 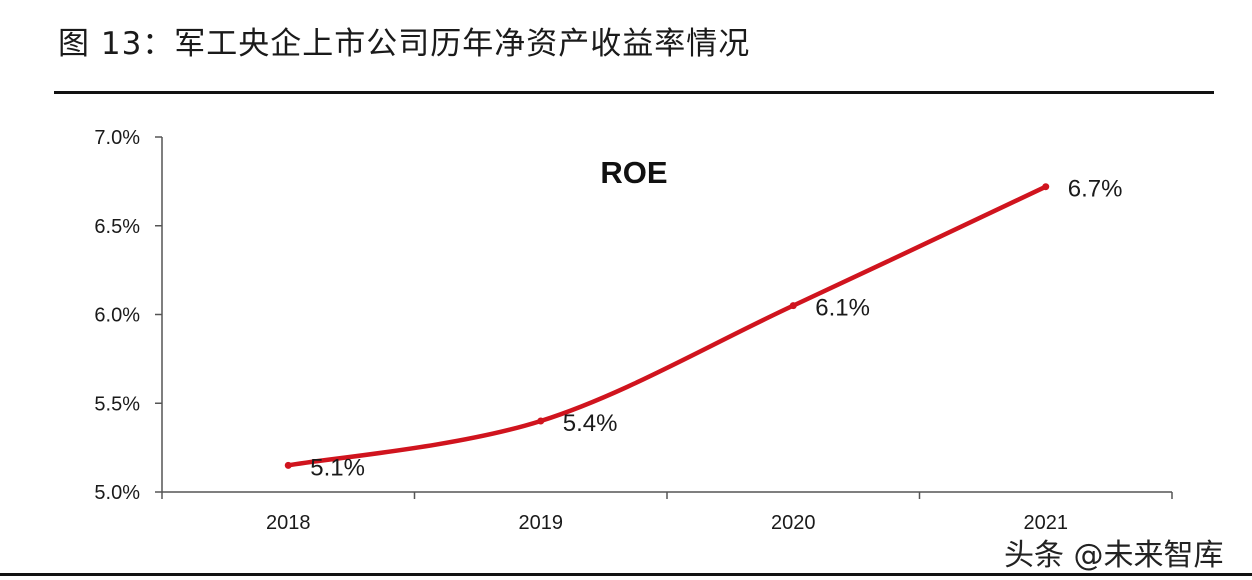 I want to click on y-axis-ticks: 5.0% 5.5% 6.0% 6.5% 7.0%, so click(x=128, y=315).